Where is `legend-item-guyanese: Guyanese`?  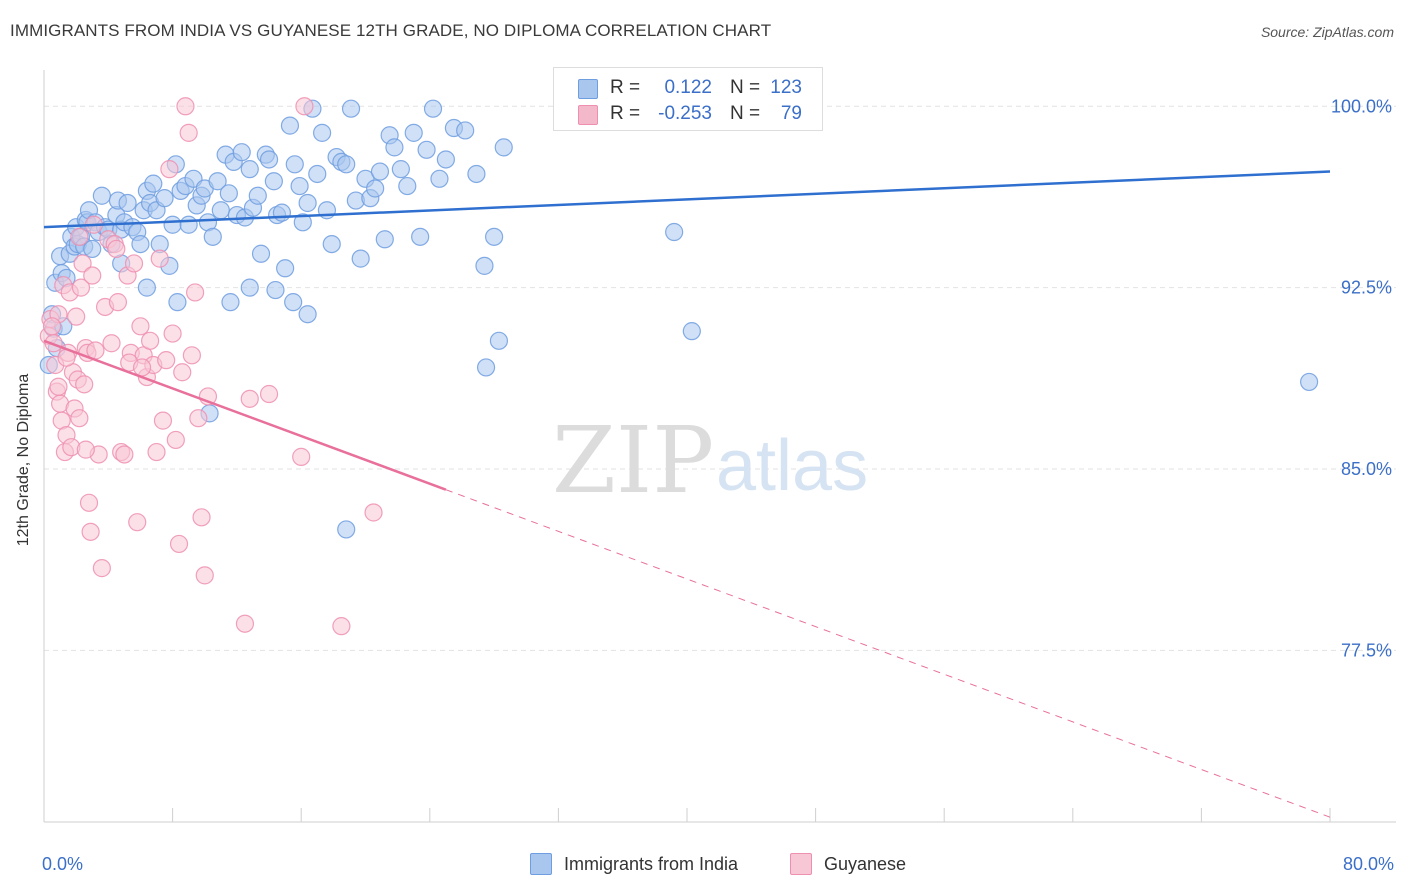
legend-item-guyanese: Guyanese is located at coordinates (848, 864).